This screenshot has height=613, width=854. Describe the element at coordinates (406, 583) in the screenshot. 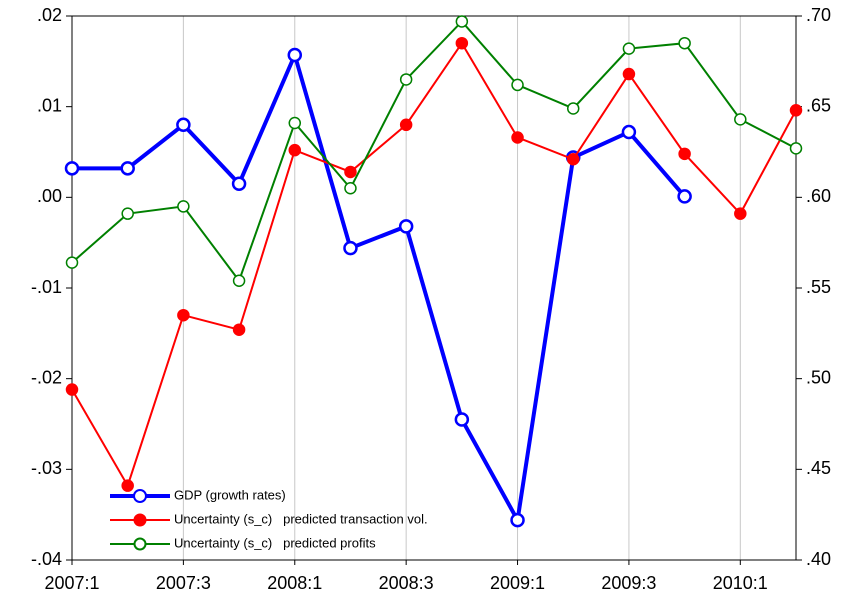

I see `x-tick-label: 2008:3` at that location.